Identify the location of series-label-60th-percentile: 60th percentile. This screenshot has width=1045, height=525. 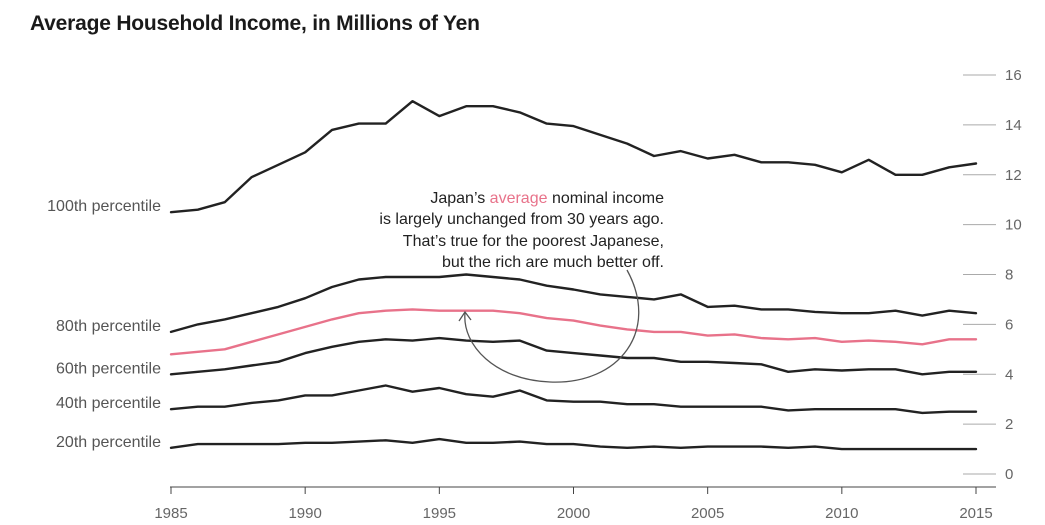
(108, 368).